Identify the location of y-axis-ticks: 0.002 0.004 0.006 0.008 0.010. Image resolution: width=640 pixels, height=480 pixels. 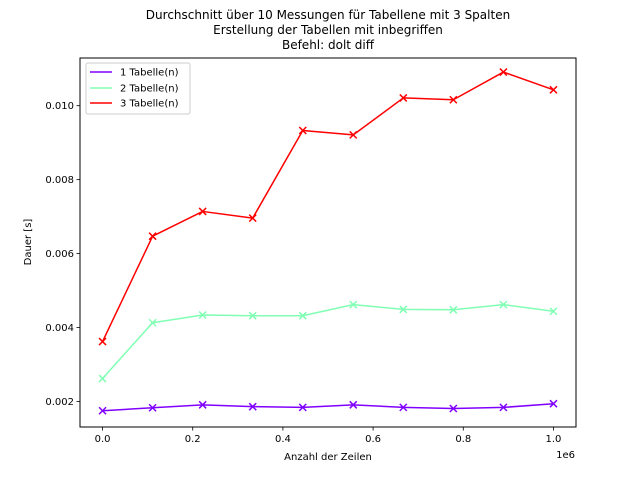
(62, 254).